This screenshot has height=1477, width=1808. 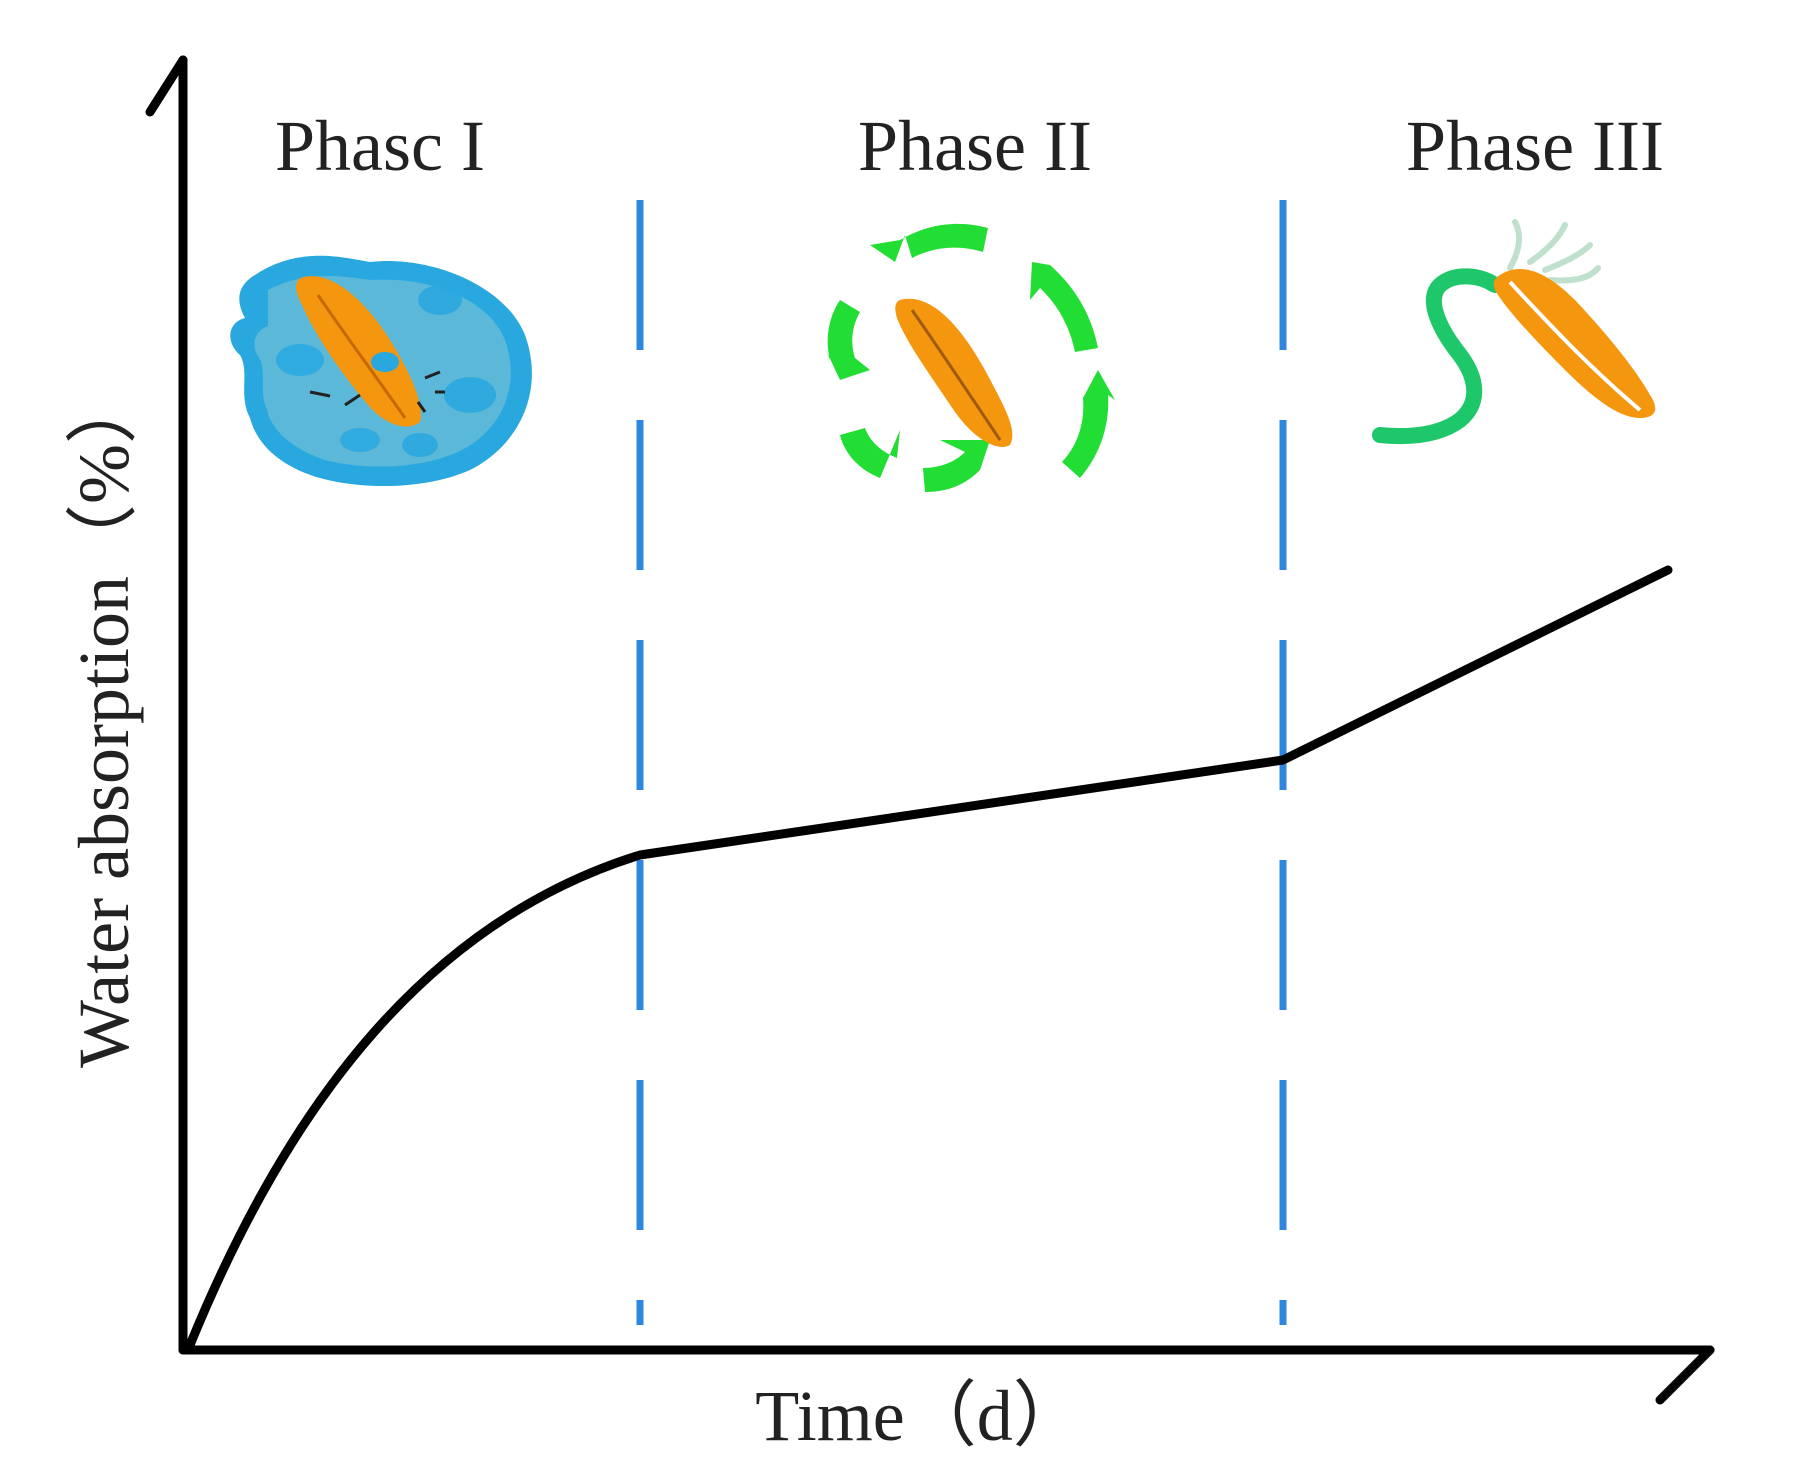 What do you see at coordinates (381, 371) in the screenshot?
I see `seed-in-water-icon` at bounding box center [381, 371].